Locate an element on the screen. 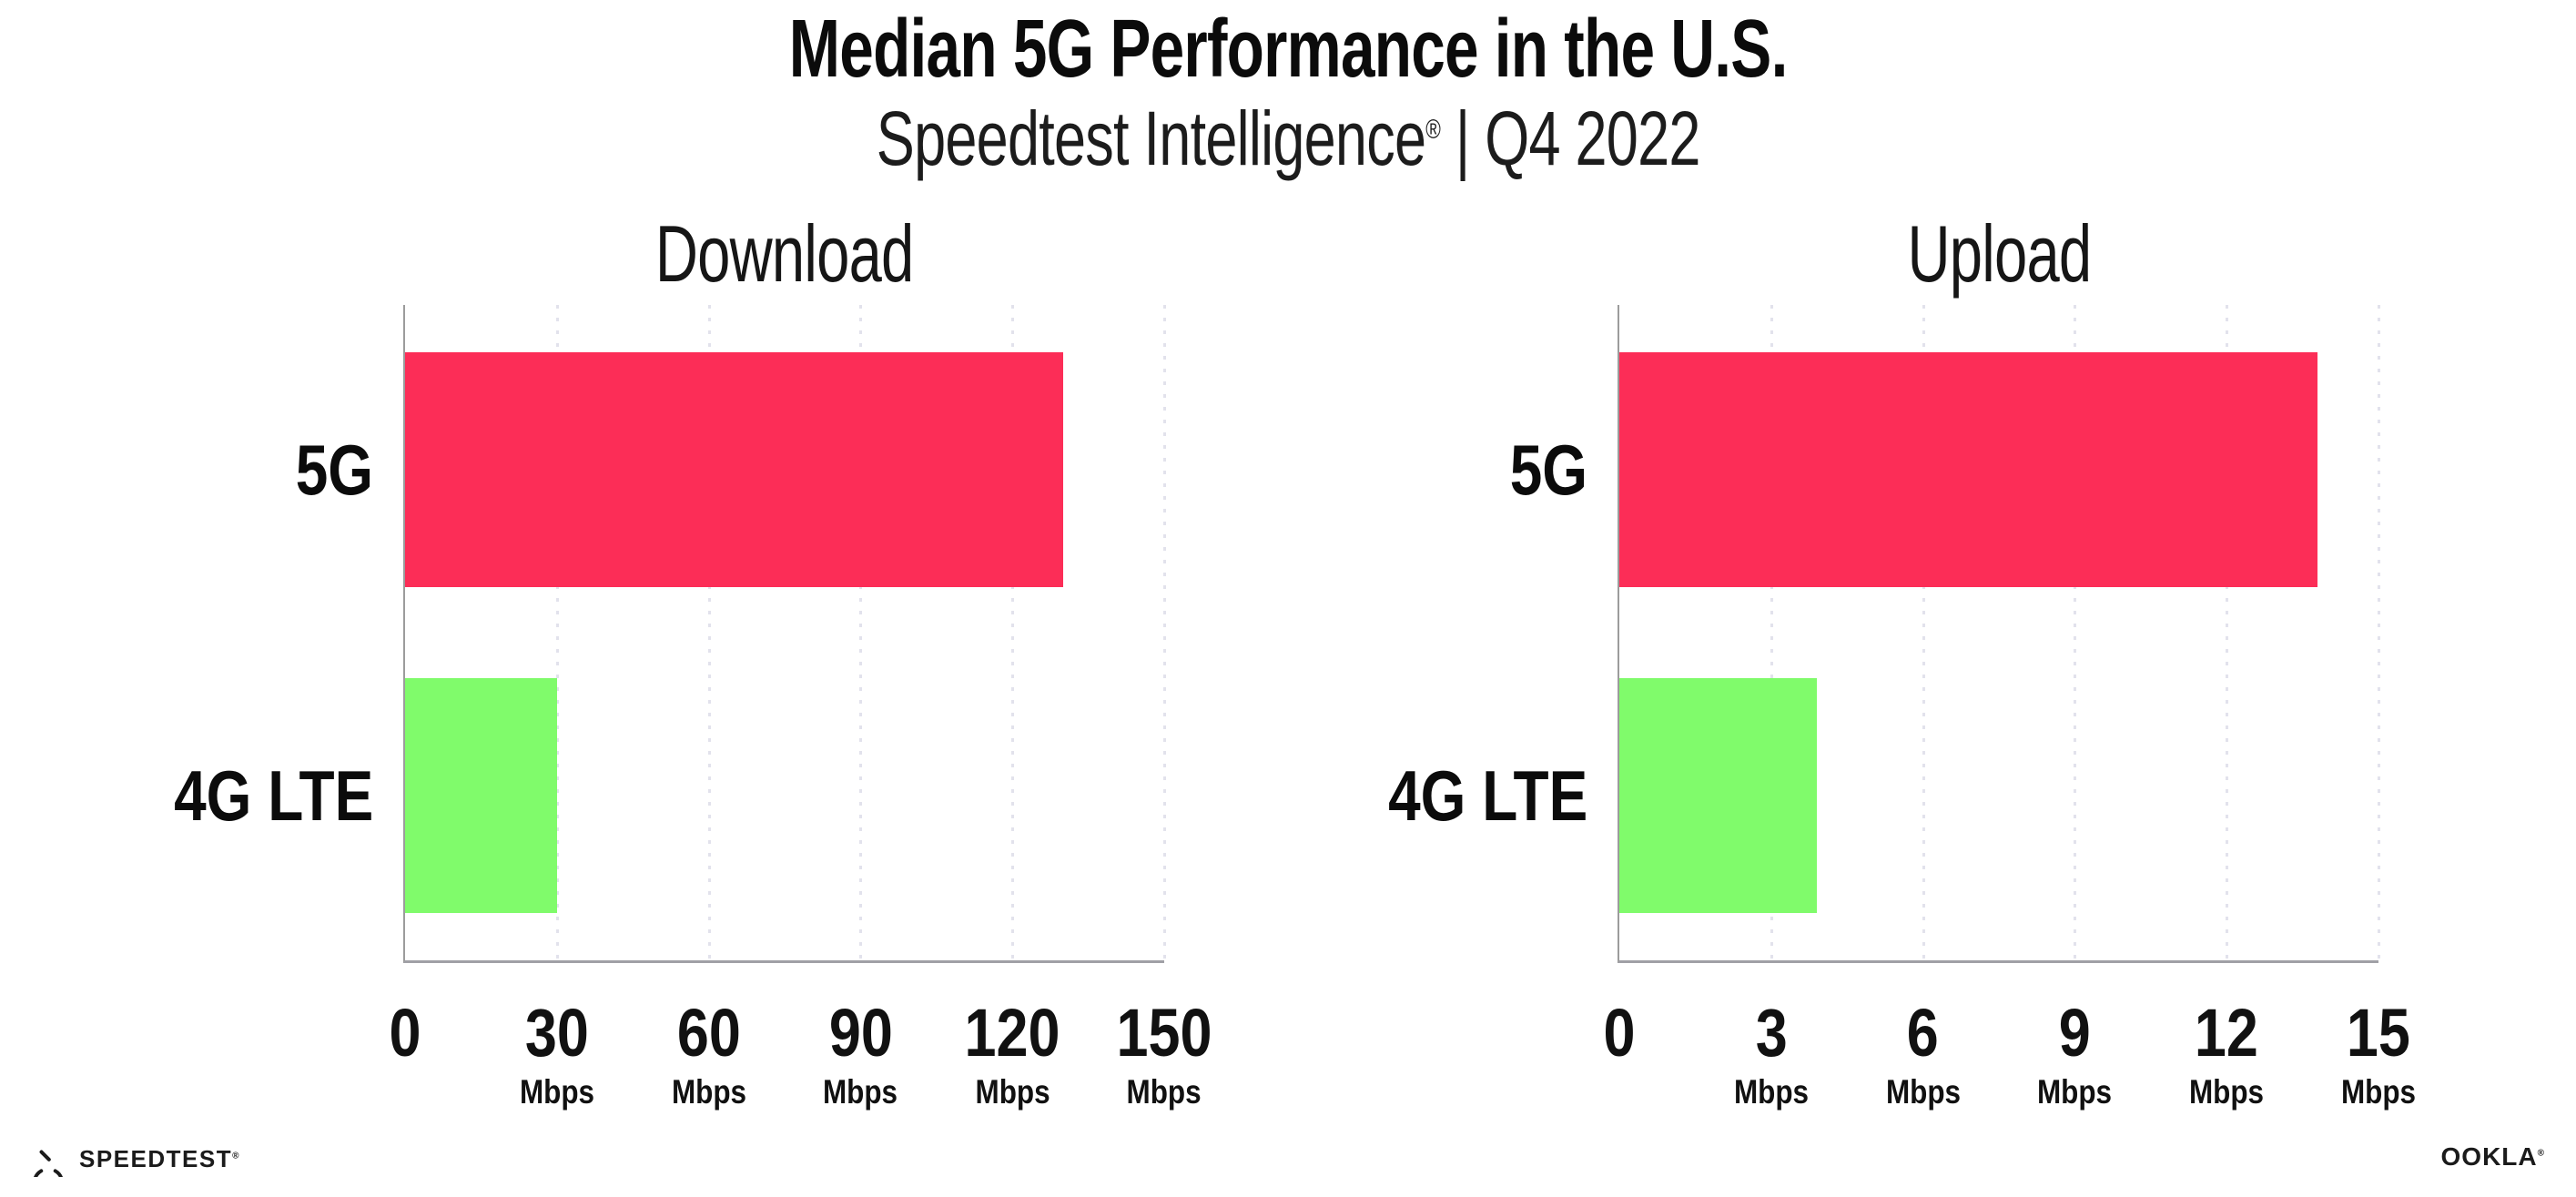 The height and width of the screenshot is (1197, 2576). x-tick-6: 6 Mbps is located at coordinates (1923, 1053).